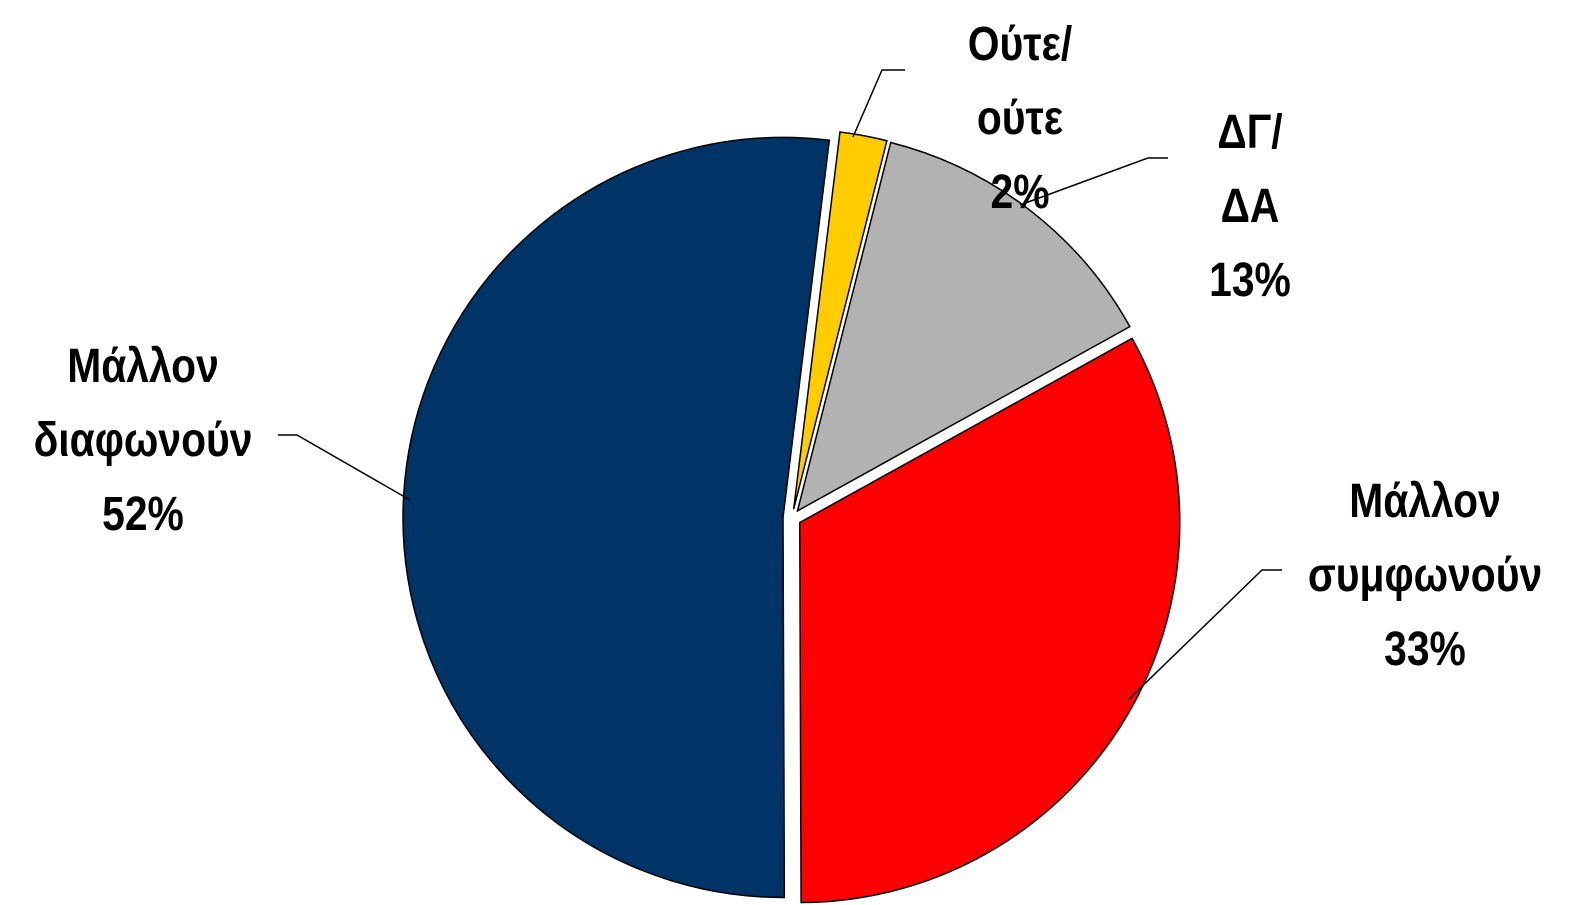 This screenshot has width=1594, height=905. I want to click on value-label: 13%, so click(1250, 280).